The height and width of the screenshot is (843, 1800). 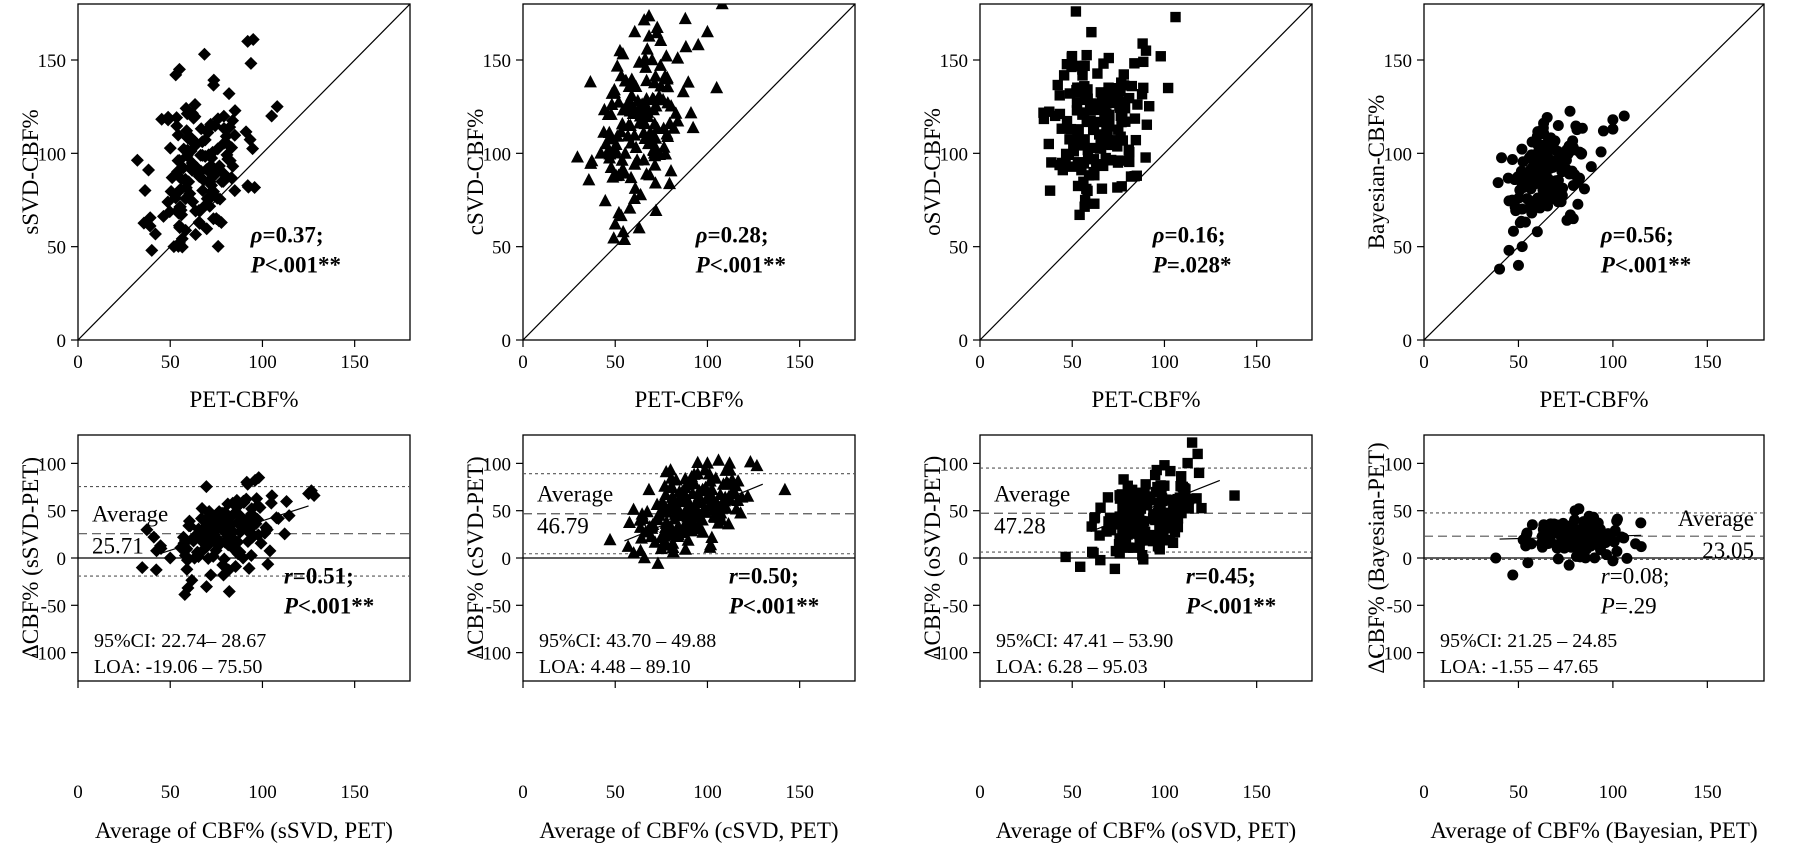 I want to click on x-axis-label: Average of CBF% (Bayesian, PET), so click(x=1593, y=830).